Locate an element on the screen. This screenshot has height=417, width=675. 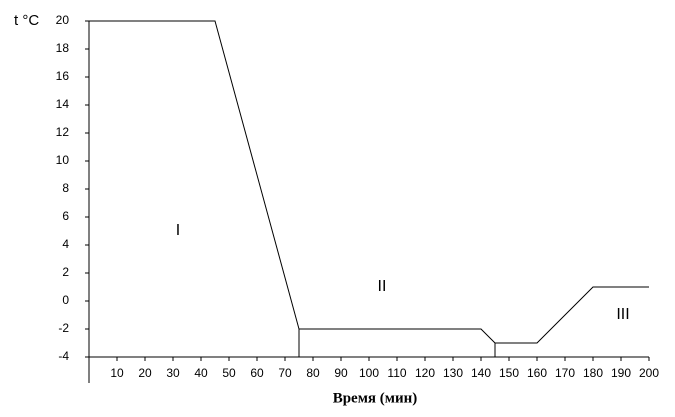
x-tick-label: 160 is located at coordinates (537, 373).